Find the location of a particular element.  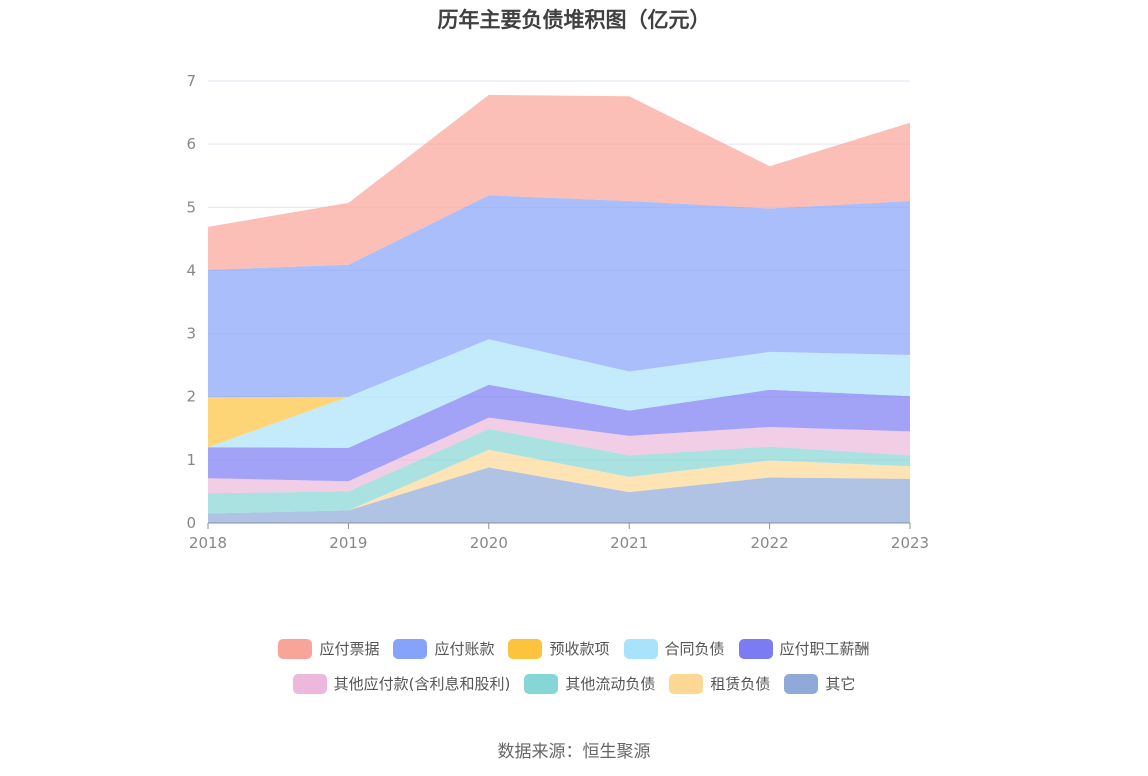

legend-item: 其他应付款(含利息和股利) is located at coordinates (401, 683).